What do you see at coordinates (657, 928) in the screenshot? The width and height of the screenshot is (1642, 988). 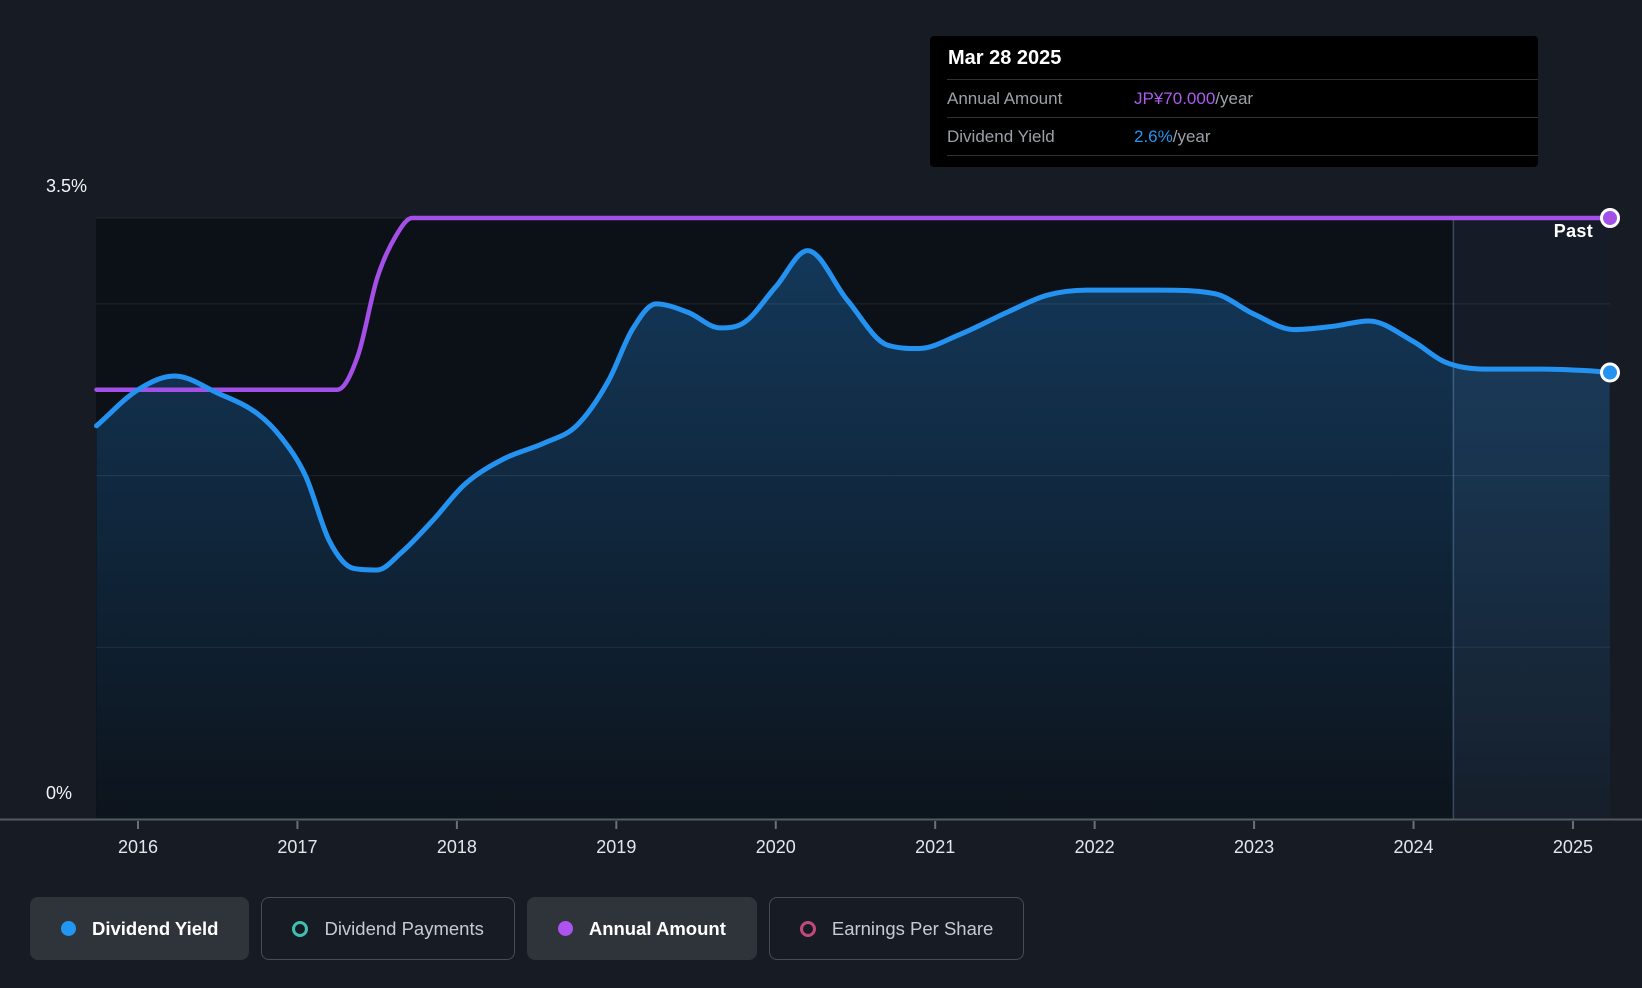 I see `legend-label: Annual Amount` at bounding box center [657, 928].